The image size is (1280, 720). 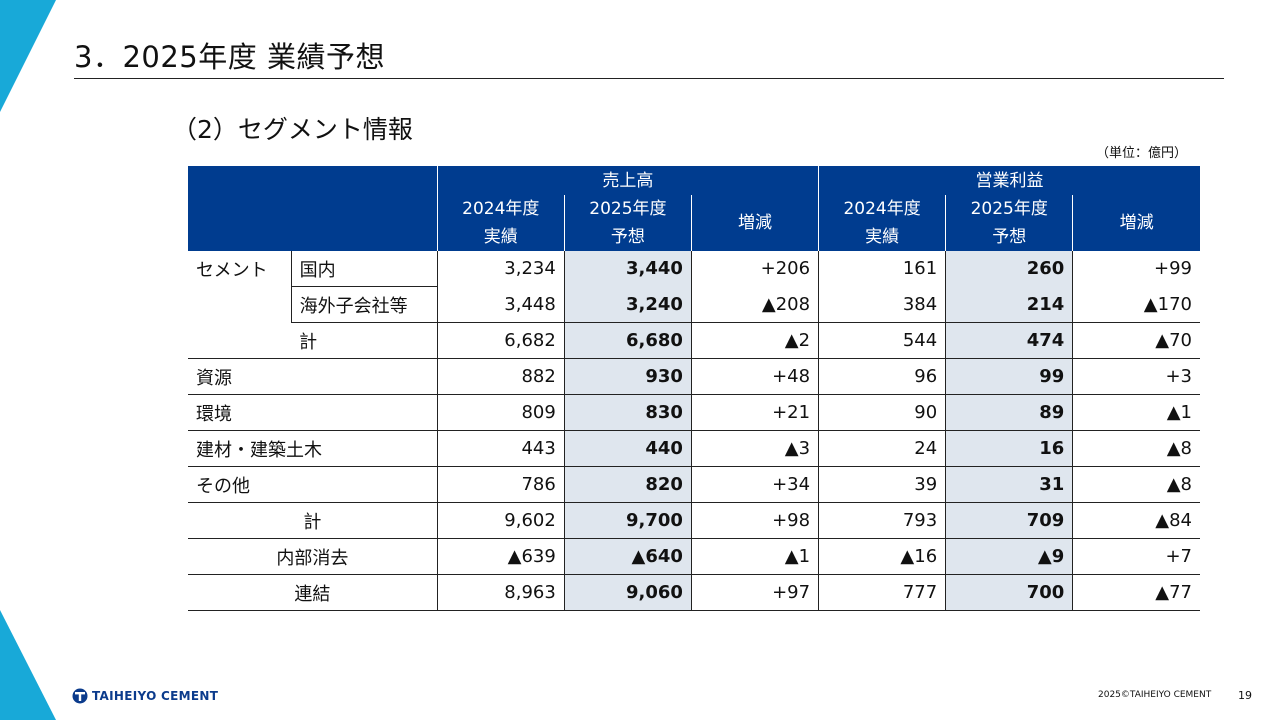 What do you see at coordinates (313, 376) in the screenshot?
I see `row-segment-label: 資源` at bounding box center [313, 376].